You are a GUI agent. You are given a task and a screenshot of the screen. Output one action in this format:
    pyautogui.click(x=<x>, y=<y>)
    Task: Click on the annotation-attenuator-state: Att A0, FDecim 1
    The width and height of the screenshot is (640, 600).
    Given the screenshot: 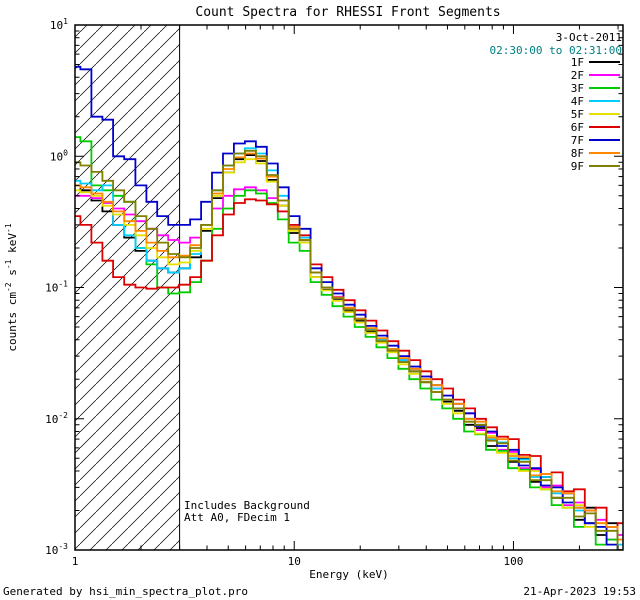 What is the action you would take?
    pyautogui.click(x=237, y=517)
    